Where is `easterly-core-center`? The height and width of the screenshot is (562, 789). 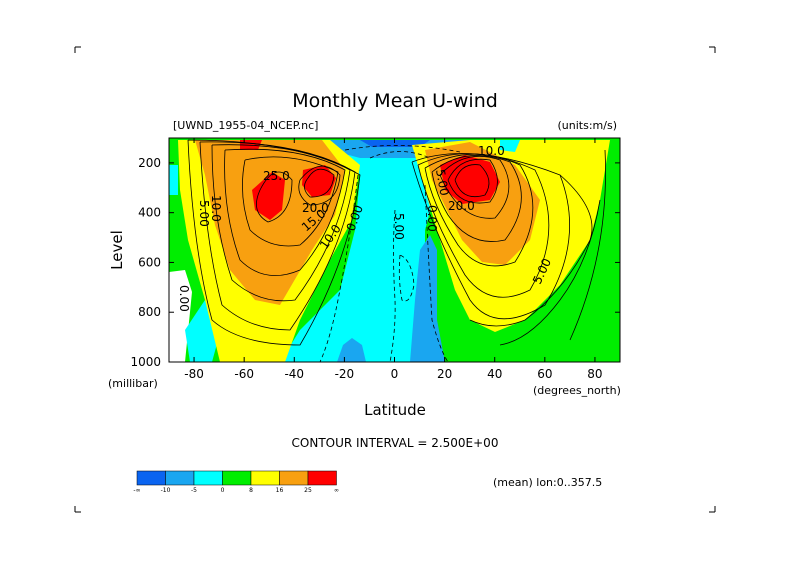 easterly-core-center is located at coordinates (427, 298).